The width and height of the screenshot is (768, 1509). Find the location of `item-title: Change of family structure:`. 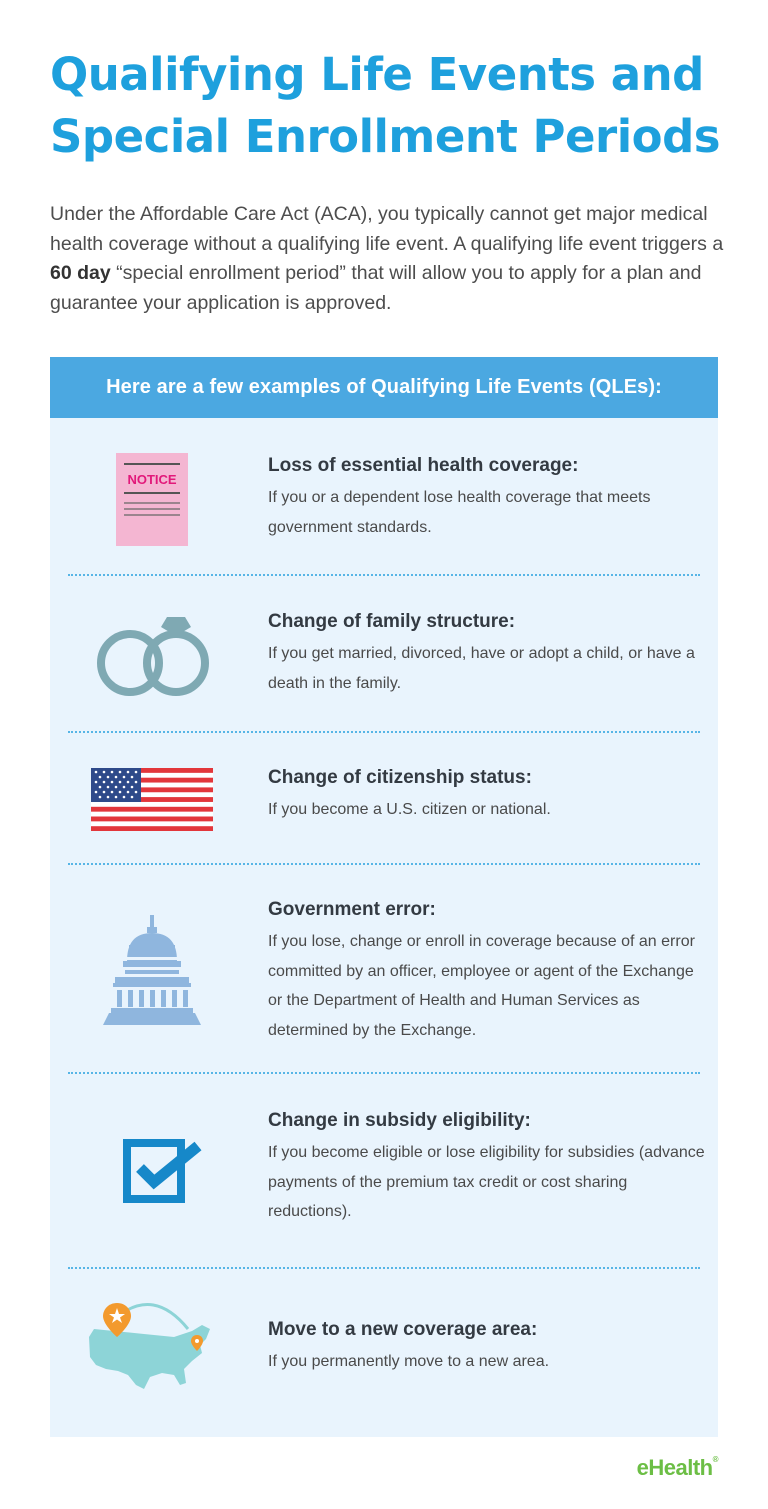

item-title: Change of family structure: is located at coordinates (392, 621).